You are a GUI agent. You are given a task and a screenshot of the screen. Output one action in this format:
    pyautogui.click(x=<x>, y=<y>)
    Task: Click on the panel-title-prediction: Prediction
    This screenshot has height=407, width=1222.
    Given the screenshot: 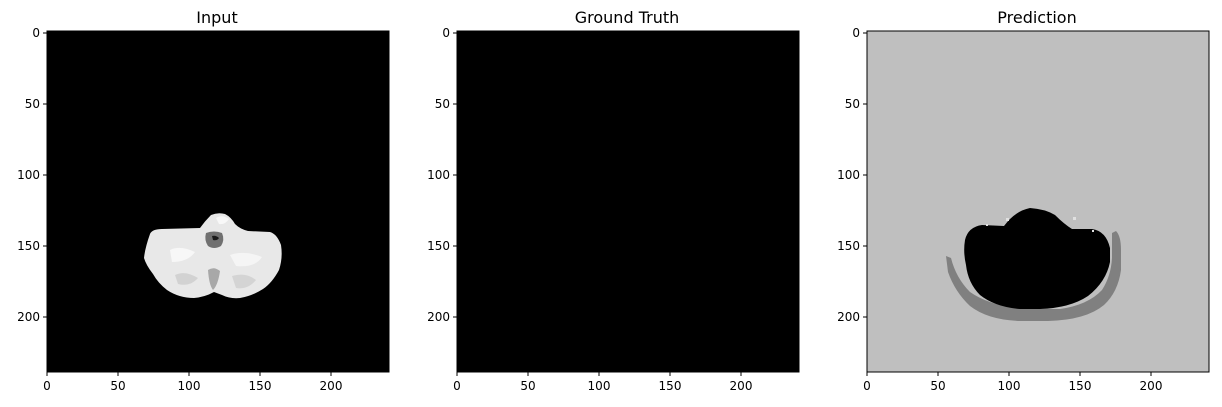 What is the action you would take?
    pyautogui.click(x=1037, y=17)
    